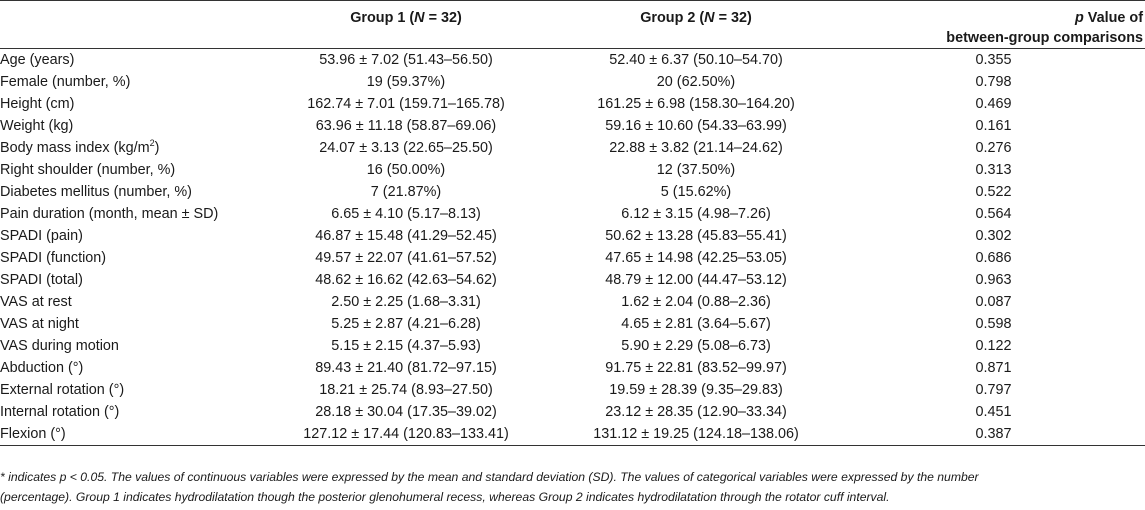 This screenshot has height=510, width=1145. What do you see at coordinates (65, 82) in the screenshot?
I see `row-label: Female (number, %)` at bounding box center [65, 82].